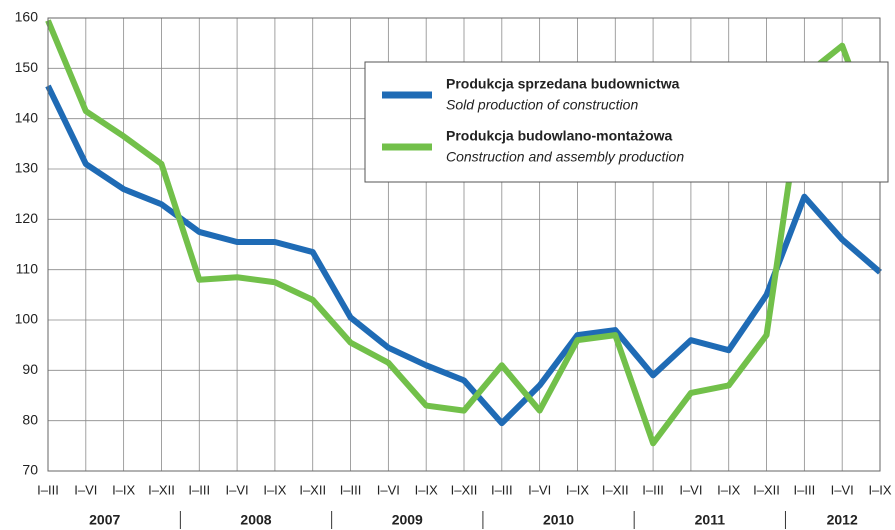  I want to click on y-tick-label: 80, so click(30, 419).